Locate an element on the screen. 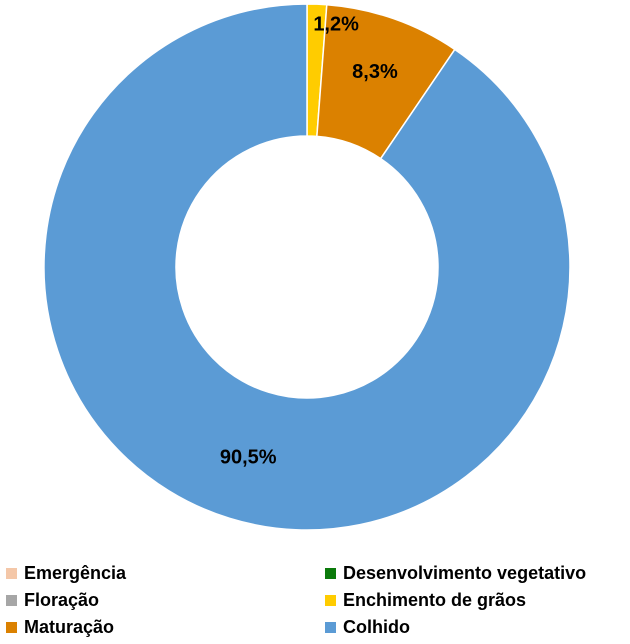  legend-item-desenvolvimento-vegetativo: Desenvolvimento vegetativo is located at coordinates (455, 573).